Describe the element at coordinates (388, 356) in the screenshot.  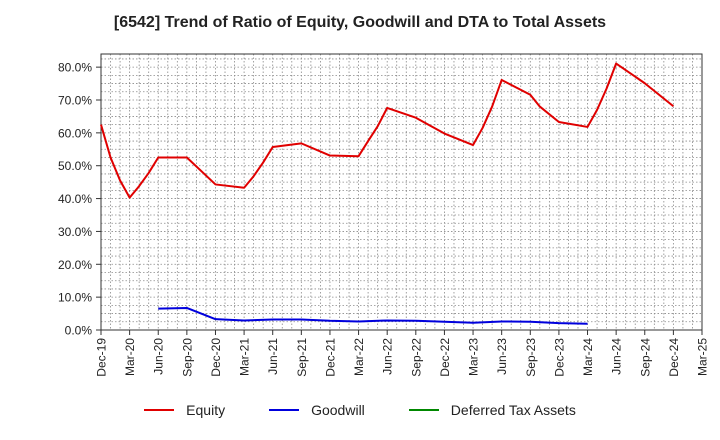
I see `x-tick-label: Jun-22` at that location.